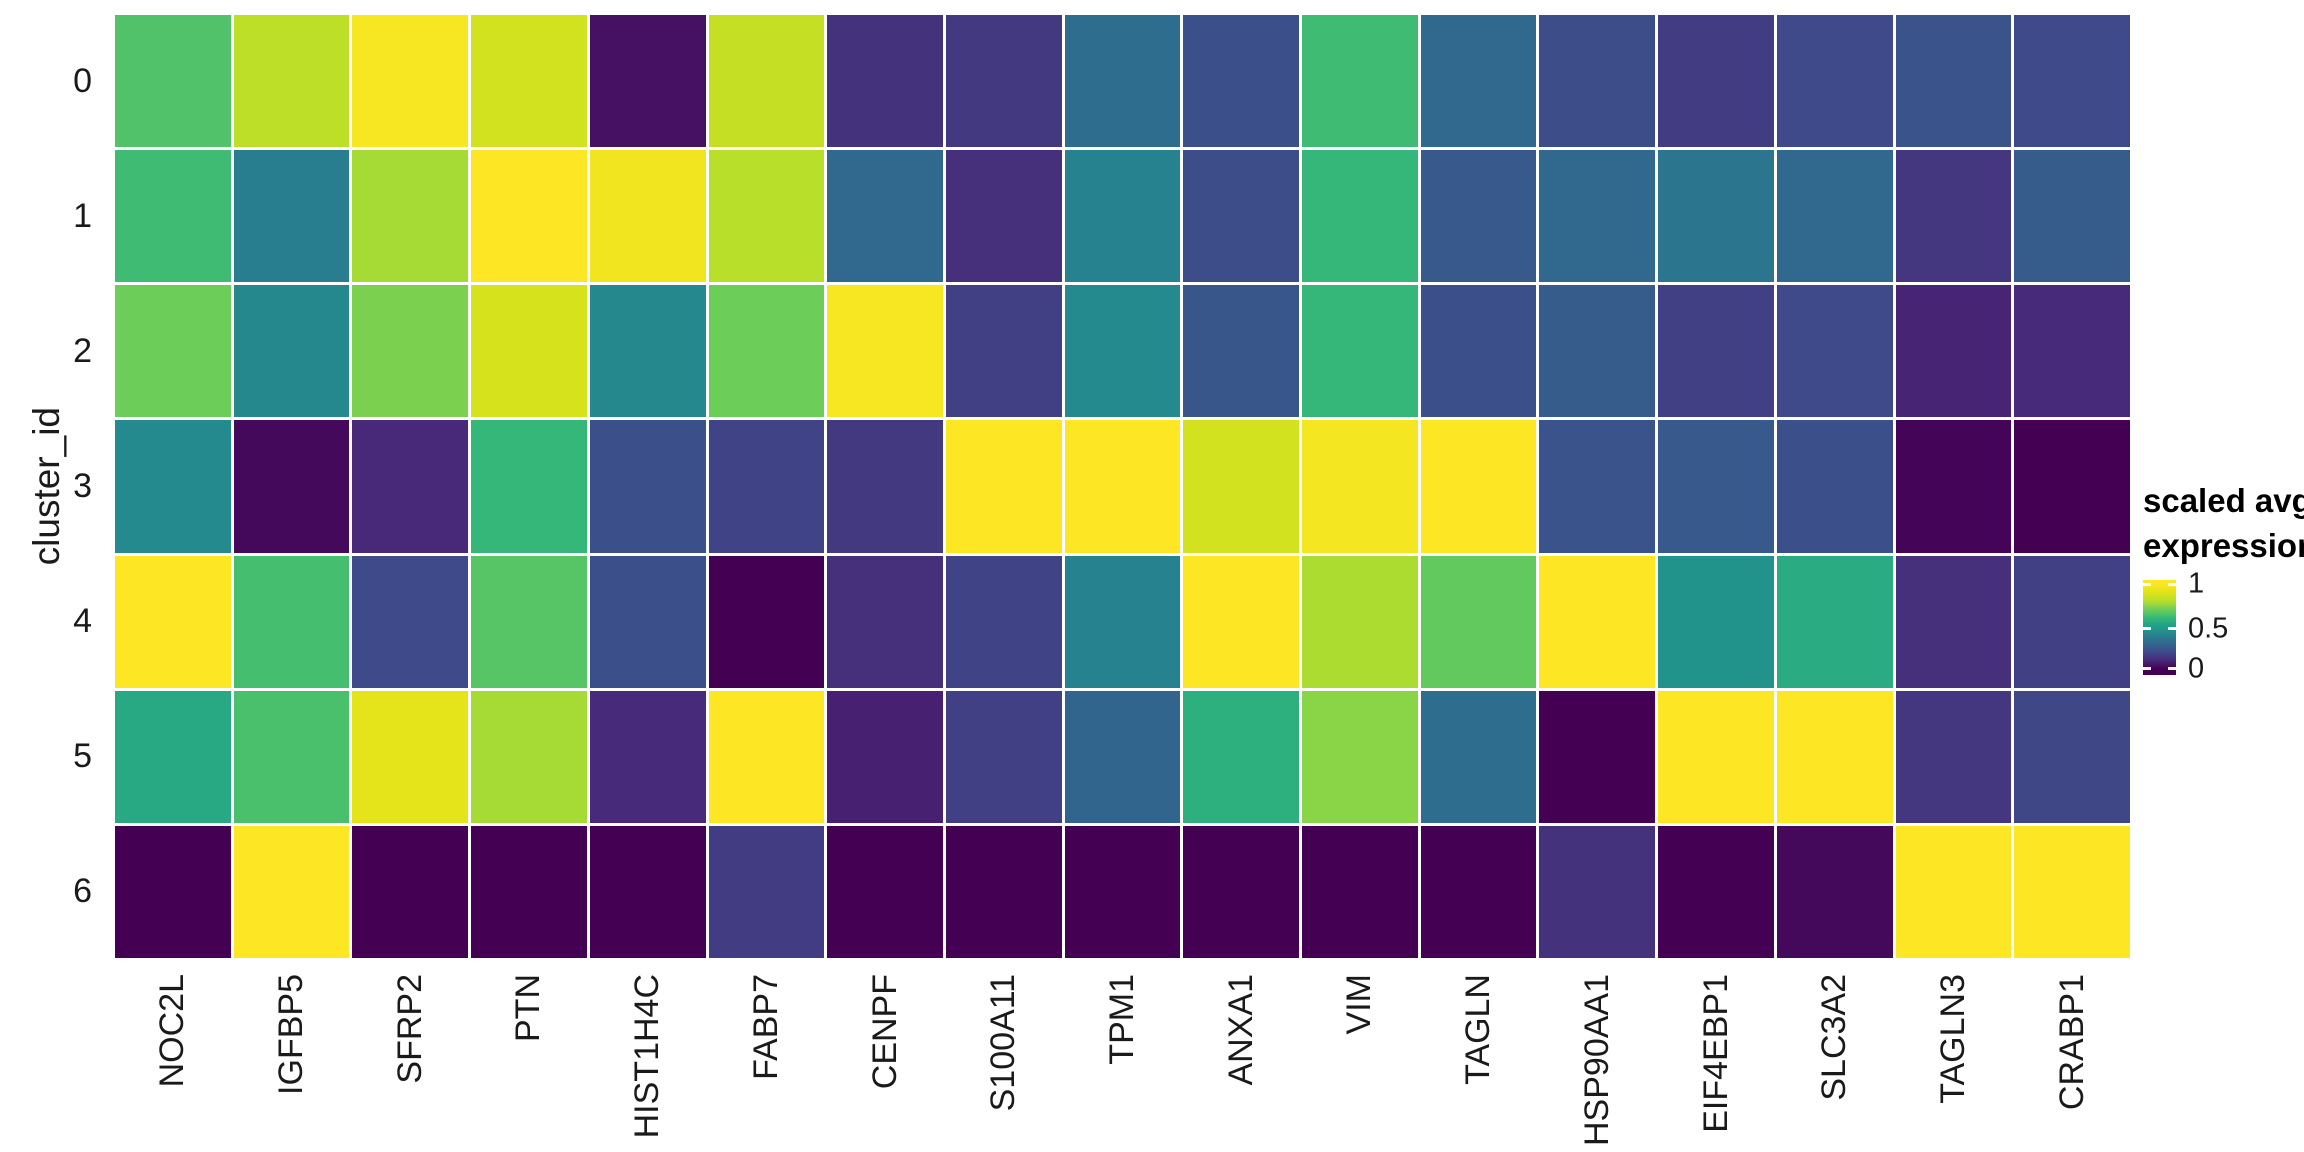  Describe the element at coordinates (1240, 1030) in the screenshot. I see `x-tick-label-text: ANXA1` at that location.